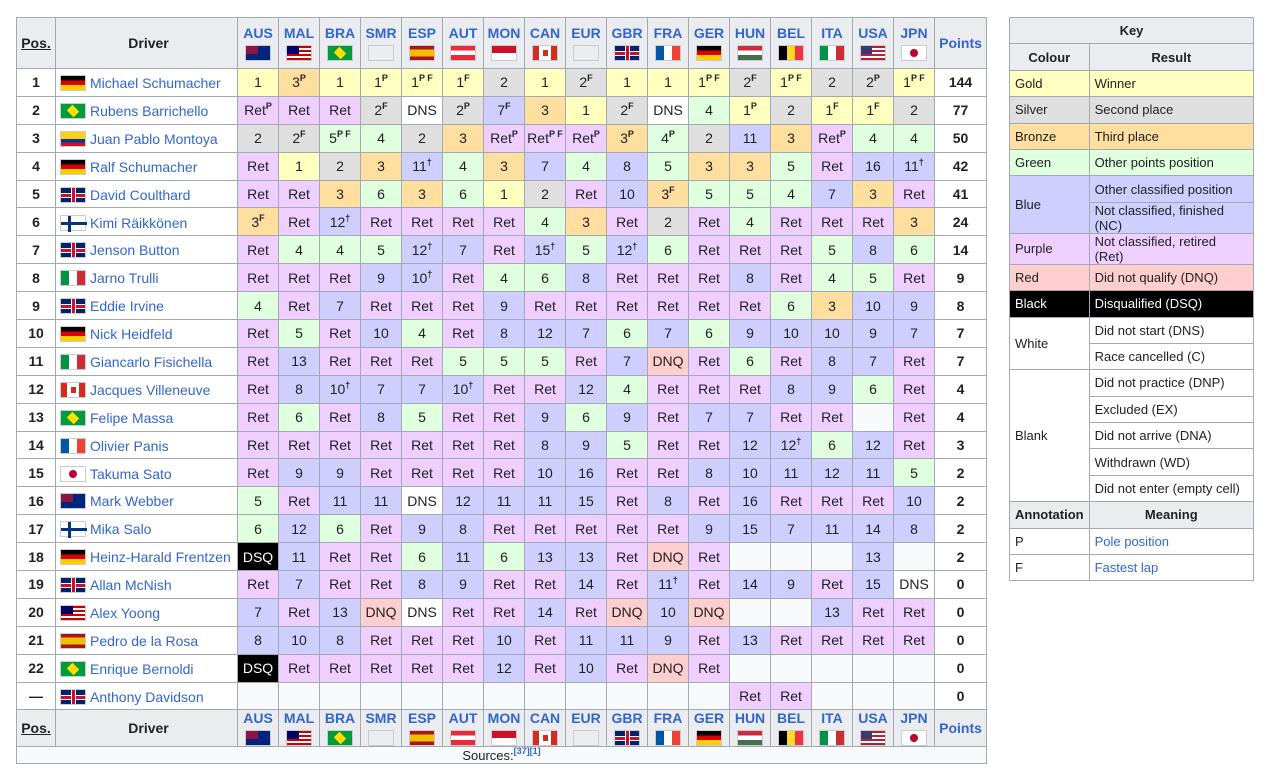  What do you see at coordinates (381, 43) in the screenshot?
I see `race-header-smr: SMR` at bounding box center [381, 43].